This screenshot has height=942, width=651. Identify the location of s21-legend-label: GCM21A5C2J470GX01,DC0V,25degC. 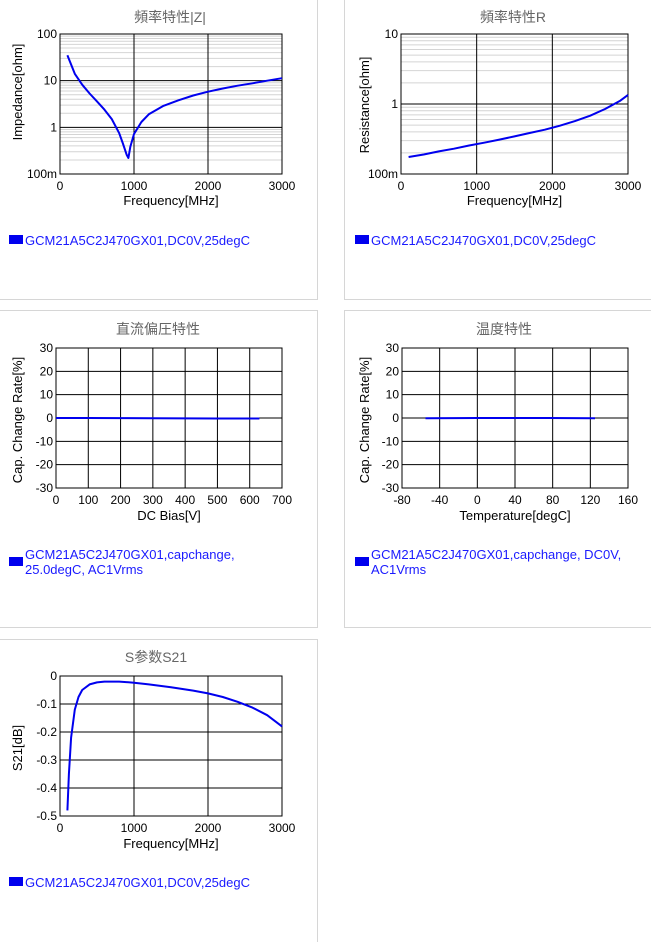
(137, 882).